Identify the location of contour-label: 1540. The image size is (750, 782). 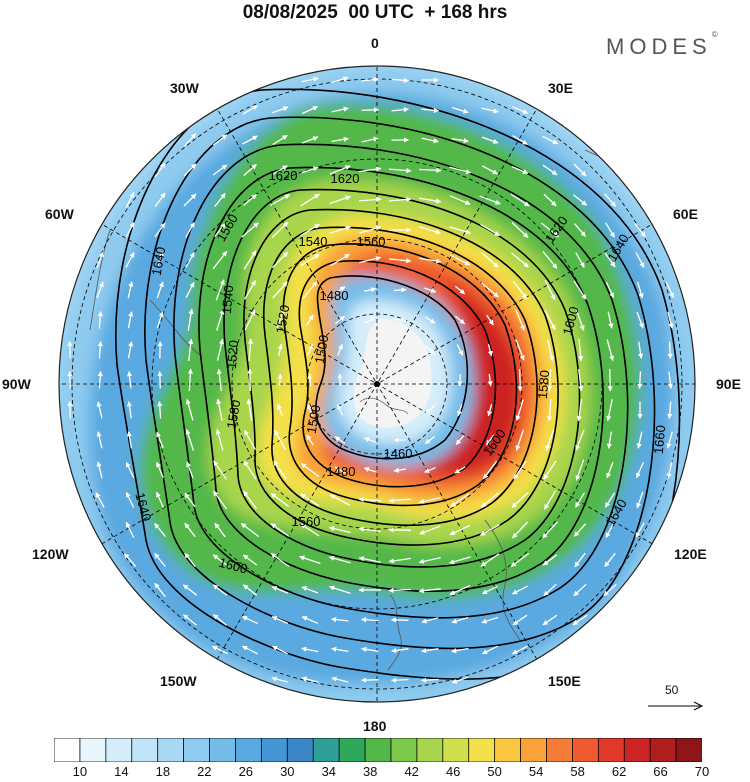
(313, 241).